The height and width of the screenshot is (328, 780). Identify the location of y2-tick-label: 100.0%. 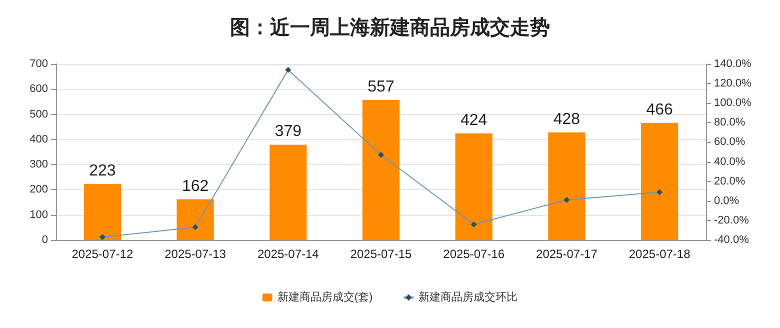
(733, 103).